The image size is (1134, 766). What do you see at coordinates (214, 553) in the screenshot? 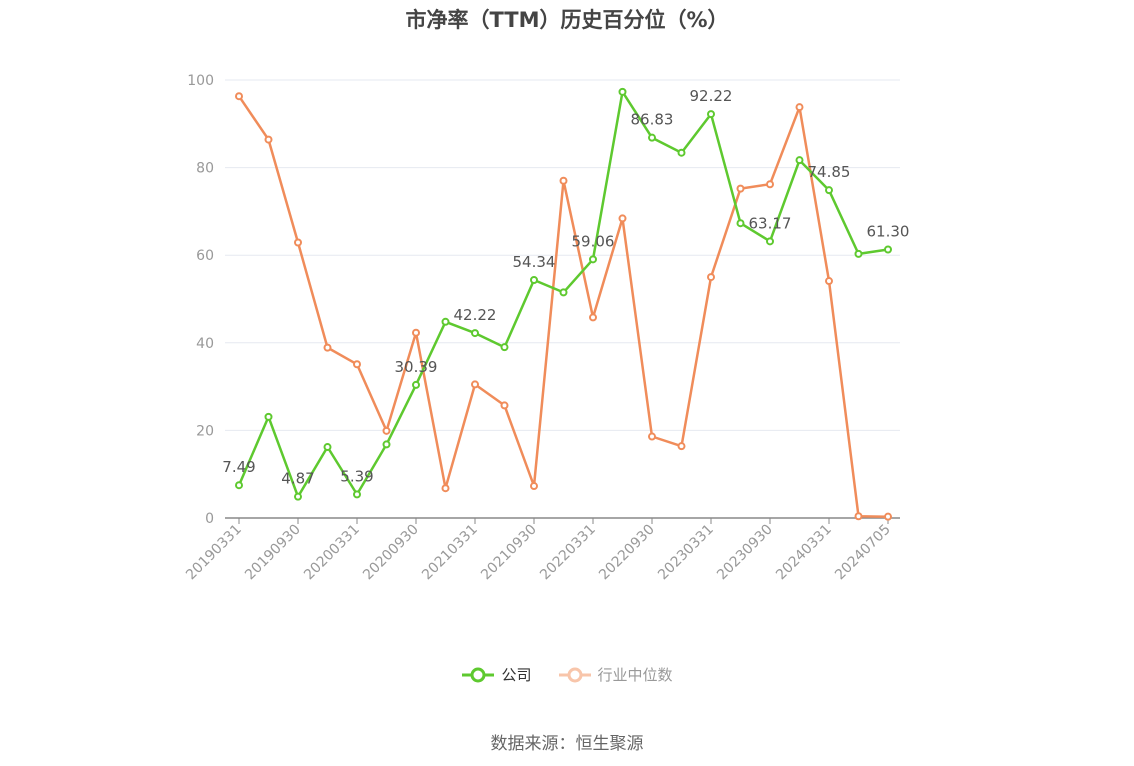
I see `x-tick-label: 20190331` at bounding box center [214, 553].